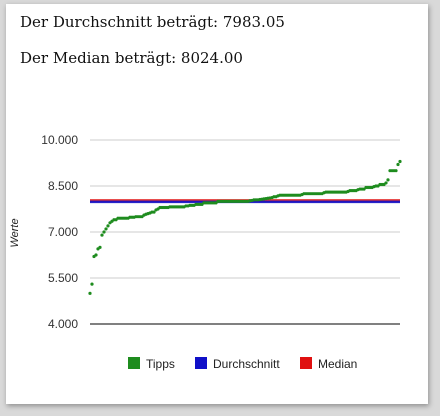 The image size is (440, 416). I want to click on legend-swatch-durchschnitt, so click(201, 363).